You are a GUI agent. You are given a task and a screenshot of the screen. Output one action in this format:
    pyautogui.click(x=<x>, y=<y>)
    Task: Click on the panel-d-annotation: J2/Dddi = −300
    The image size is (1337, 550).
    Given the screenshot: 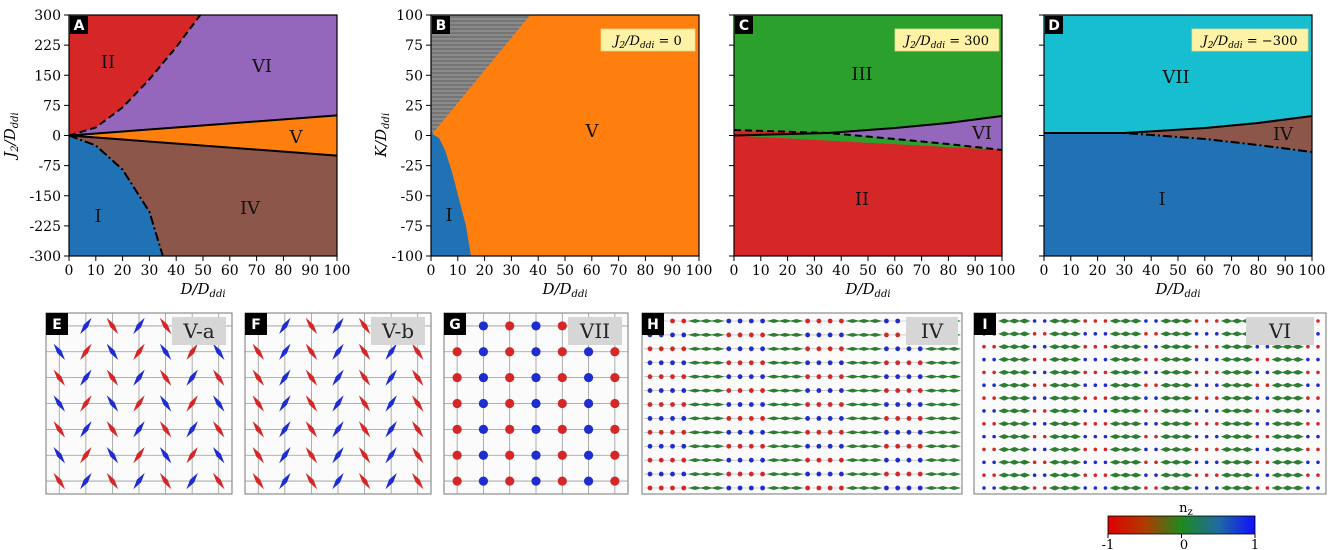 What is the action you would take?
    pyautogui.click(x=1248, y=42)
    